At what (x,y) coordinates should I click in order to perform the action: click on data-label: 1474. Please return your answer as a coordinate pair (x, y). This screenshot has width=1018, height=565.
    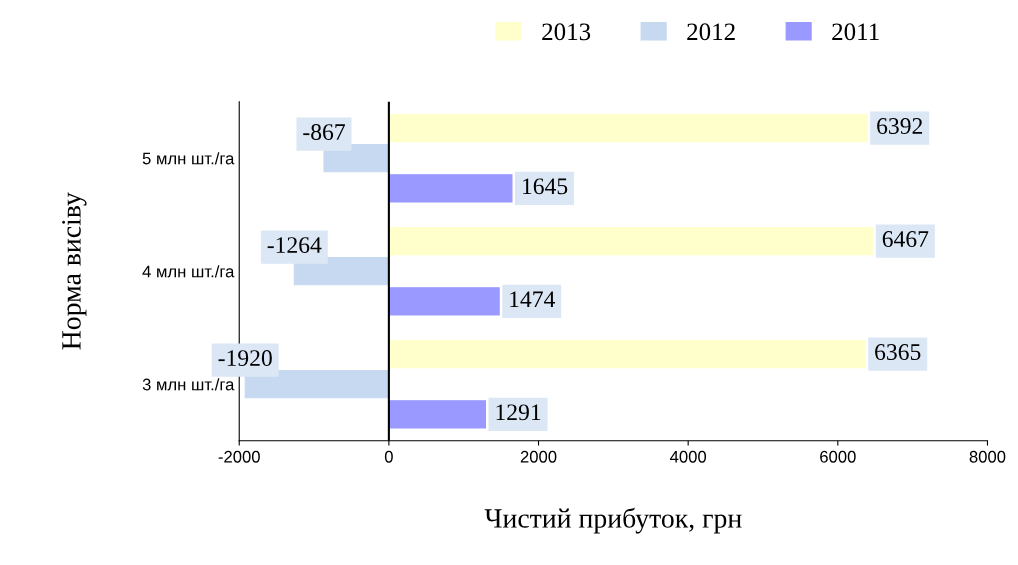
    Looking at the image, I should click on (532, 299).